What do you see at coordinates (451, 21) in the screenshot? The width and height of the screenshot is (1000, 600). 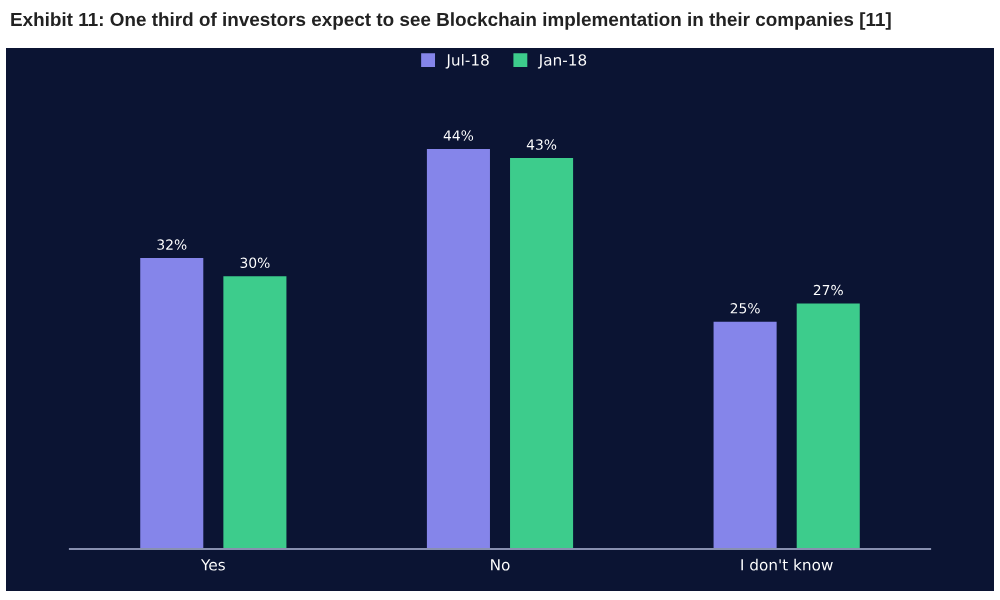 I see `chart-title: Exhibit 11: One third of investors expect to see Blockchain implementation in their companies [11]` at bounding box center [451, 21].